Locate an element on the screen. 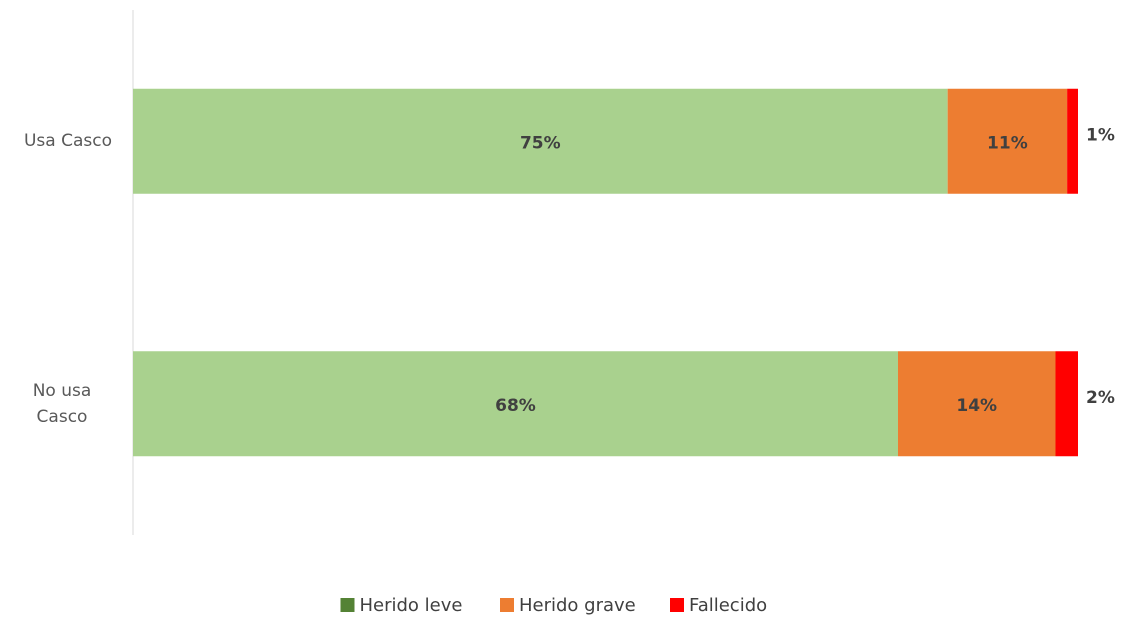 The image size is (1121, 625). category-label-wrap: Usa Casco is located at coordinates (56, 141).